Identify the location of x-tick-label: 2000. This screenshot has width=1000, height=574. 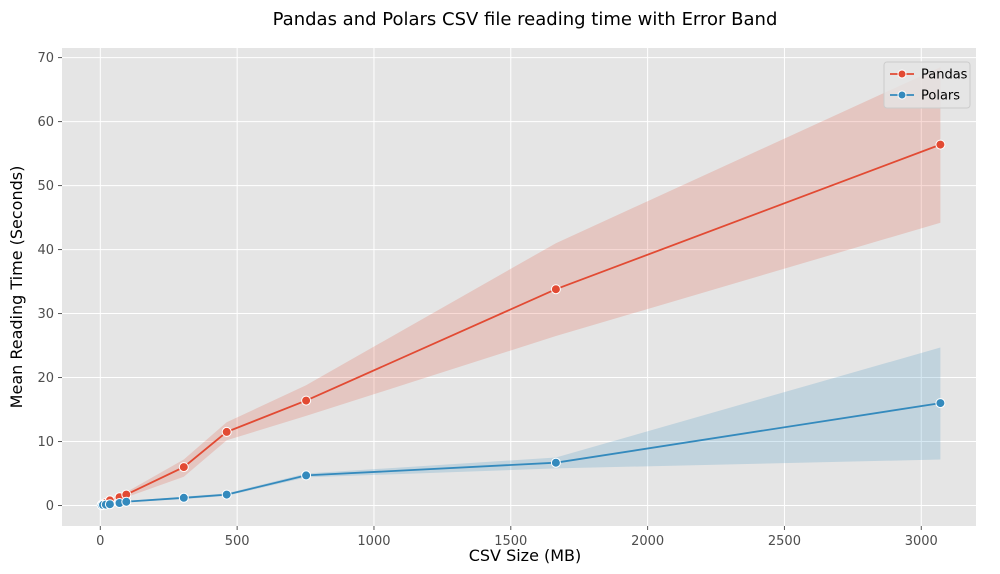
(647, 541).